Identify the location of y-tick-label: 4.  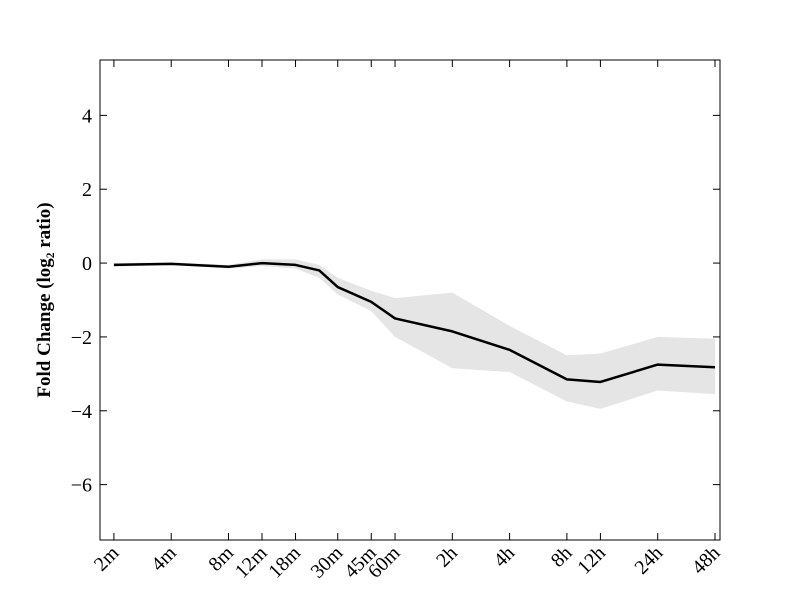
(87, 116).